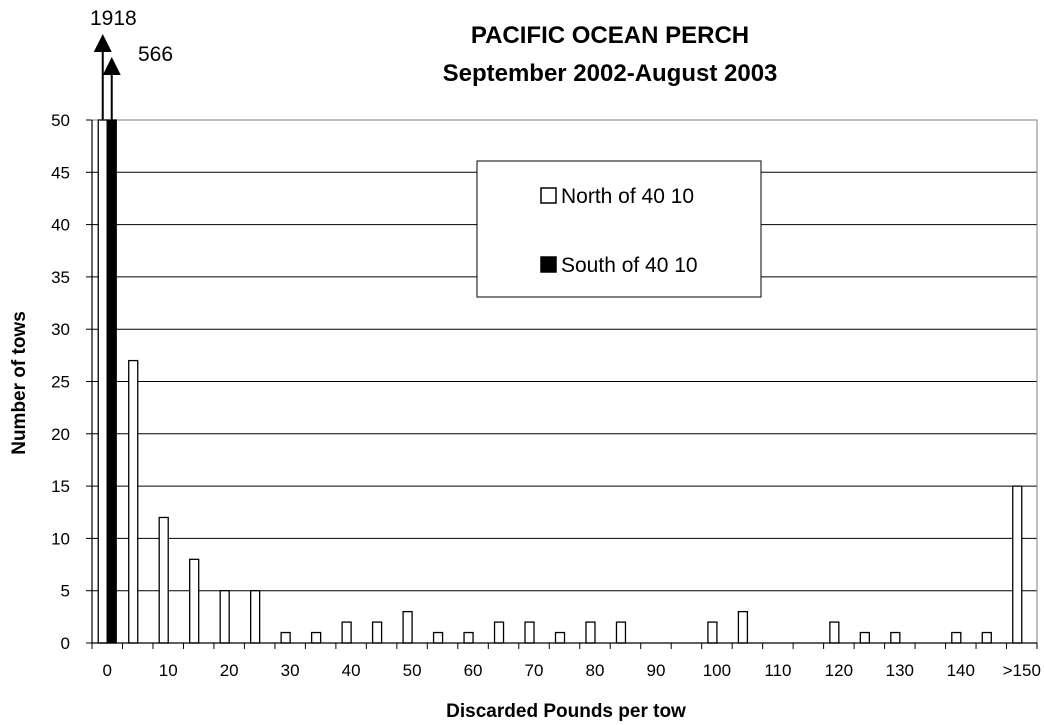  I want to click on legend-label-south: South of 40 10, so click(629, 265).